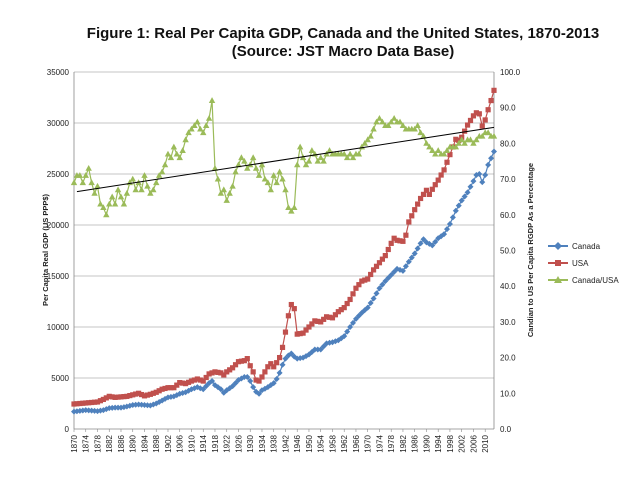 This screenshot has height=480, width=640. What do you see at coordinates (508, 393) in the screenshot?
I see `y-right-tick-label: 10.0` at bounding box center [508, 393].